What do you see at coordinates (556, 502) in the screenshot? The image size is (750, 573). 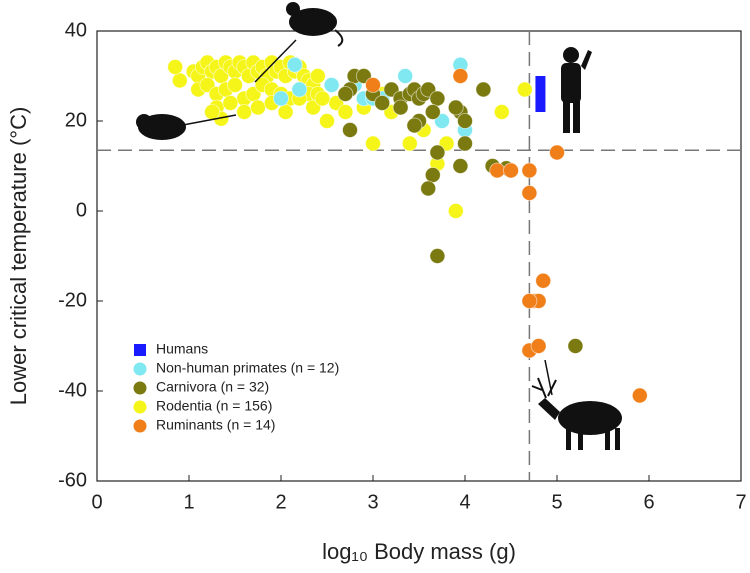 I see `x-tick-label: 5` at bounding box center [556, 502].